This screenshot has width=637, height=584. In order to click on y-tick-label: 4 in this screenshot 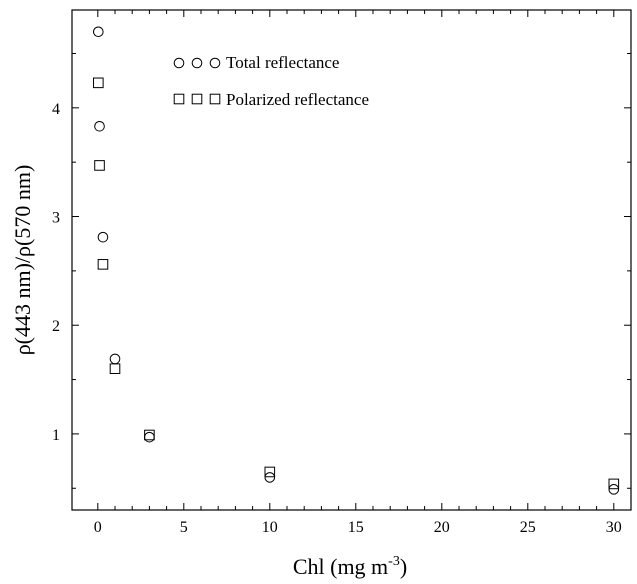, I will do `click(56, 109)`.